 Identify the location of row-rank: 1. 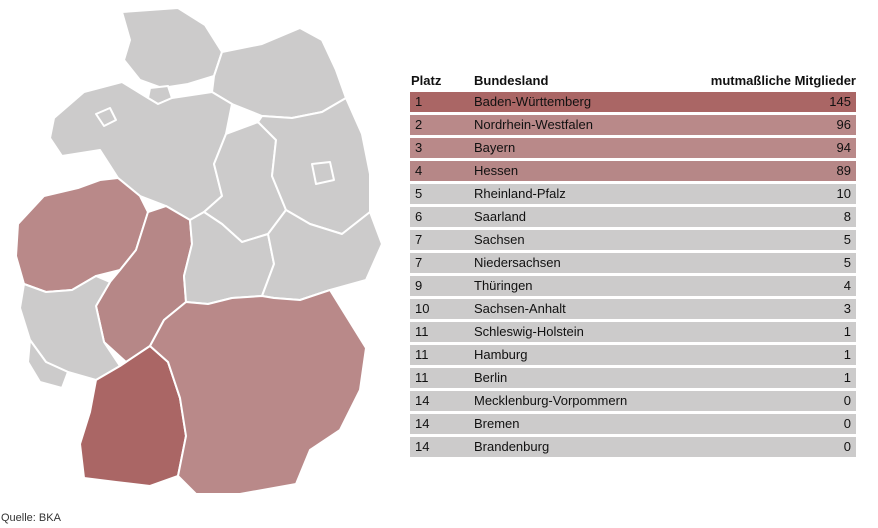
(419, 101).